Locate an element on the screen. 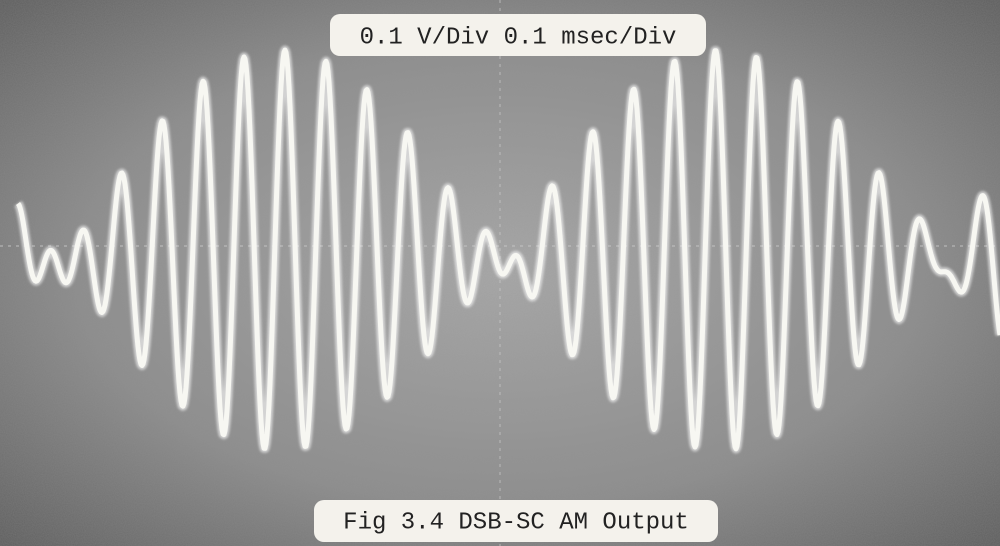 Image resolution: width=1000 pixels, height=546 pixels. top-label-box is located at coordinates (518, 35).